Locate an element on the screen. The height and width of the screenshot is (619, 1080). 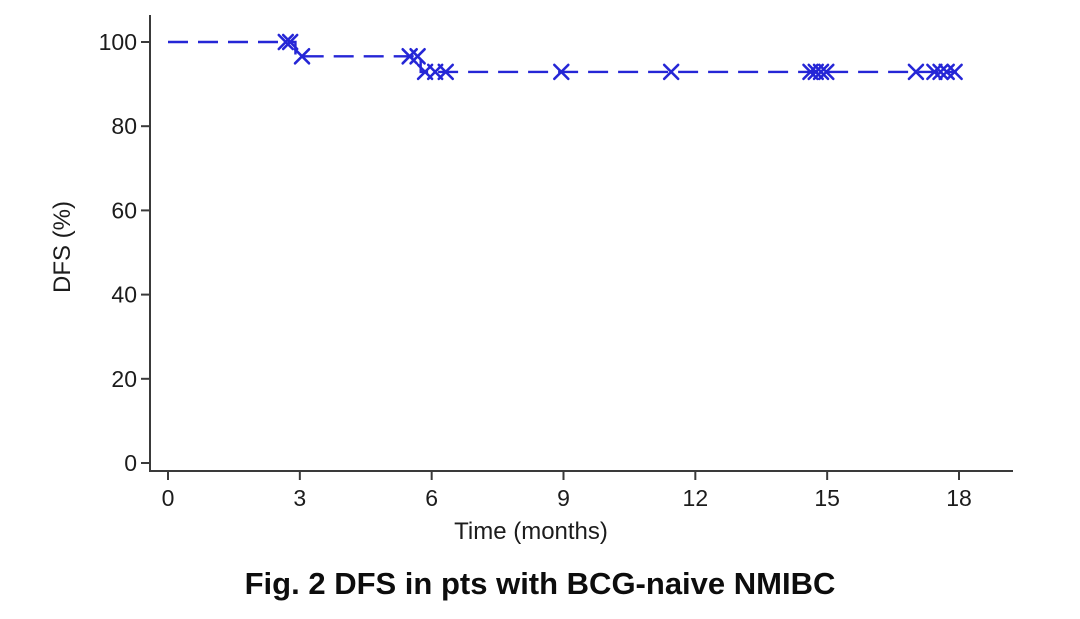
x-tick-label: 12 is located at coordinates (696, 498).